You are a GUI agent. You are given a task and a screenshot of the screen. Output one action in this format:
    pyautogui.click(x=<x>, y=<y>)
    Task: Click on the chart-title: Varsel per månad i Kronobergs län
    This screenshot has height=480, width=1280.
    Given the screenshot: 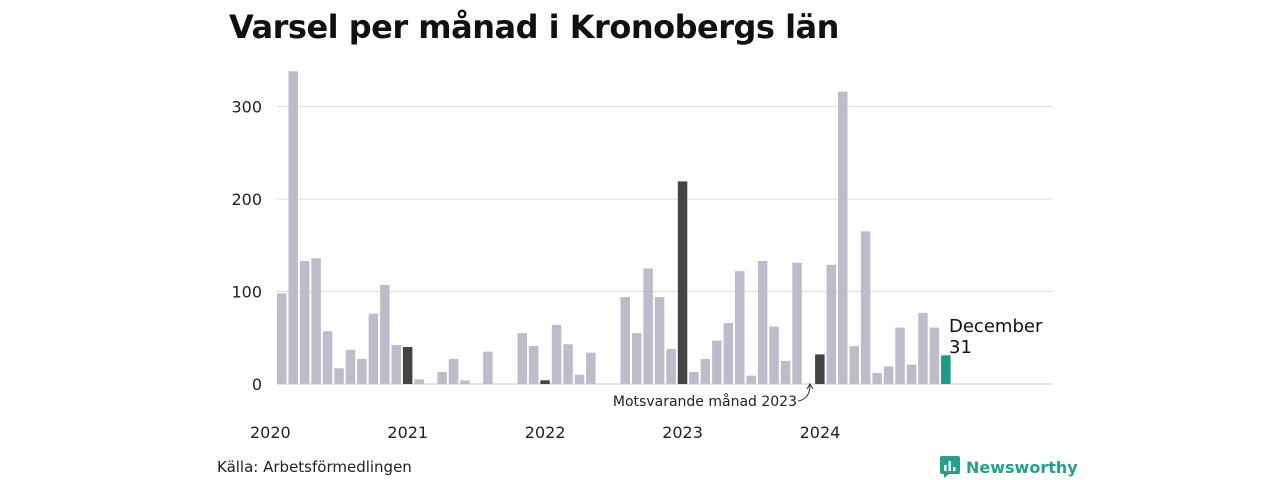 What is the action you would take?
    pyautogui.click(x=534, y=27)
    